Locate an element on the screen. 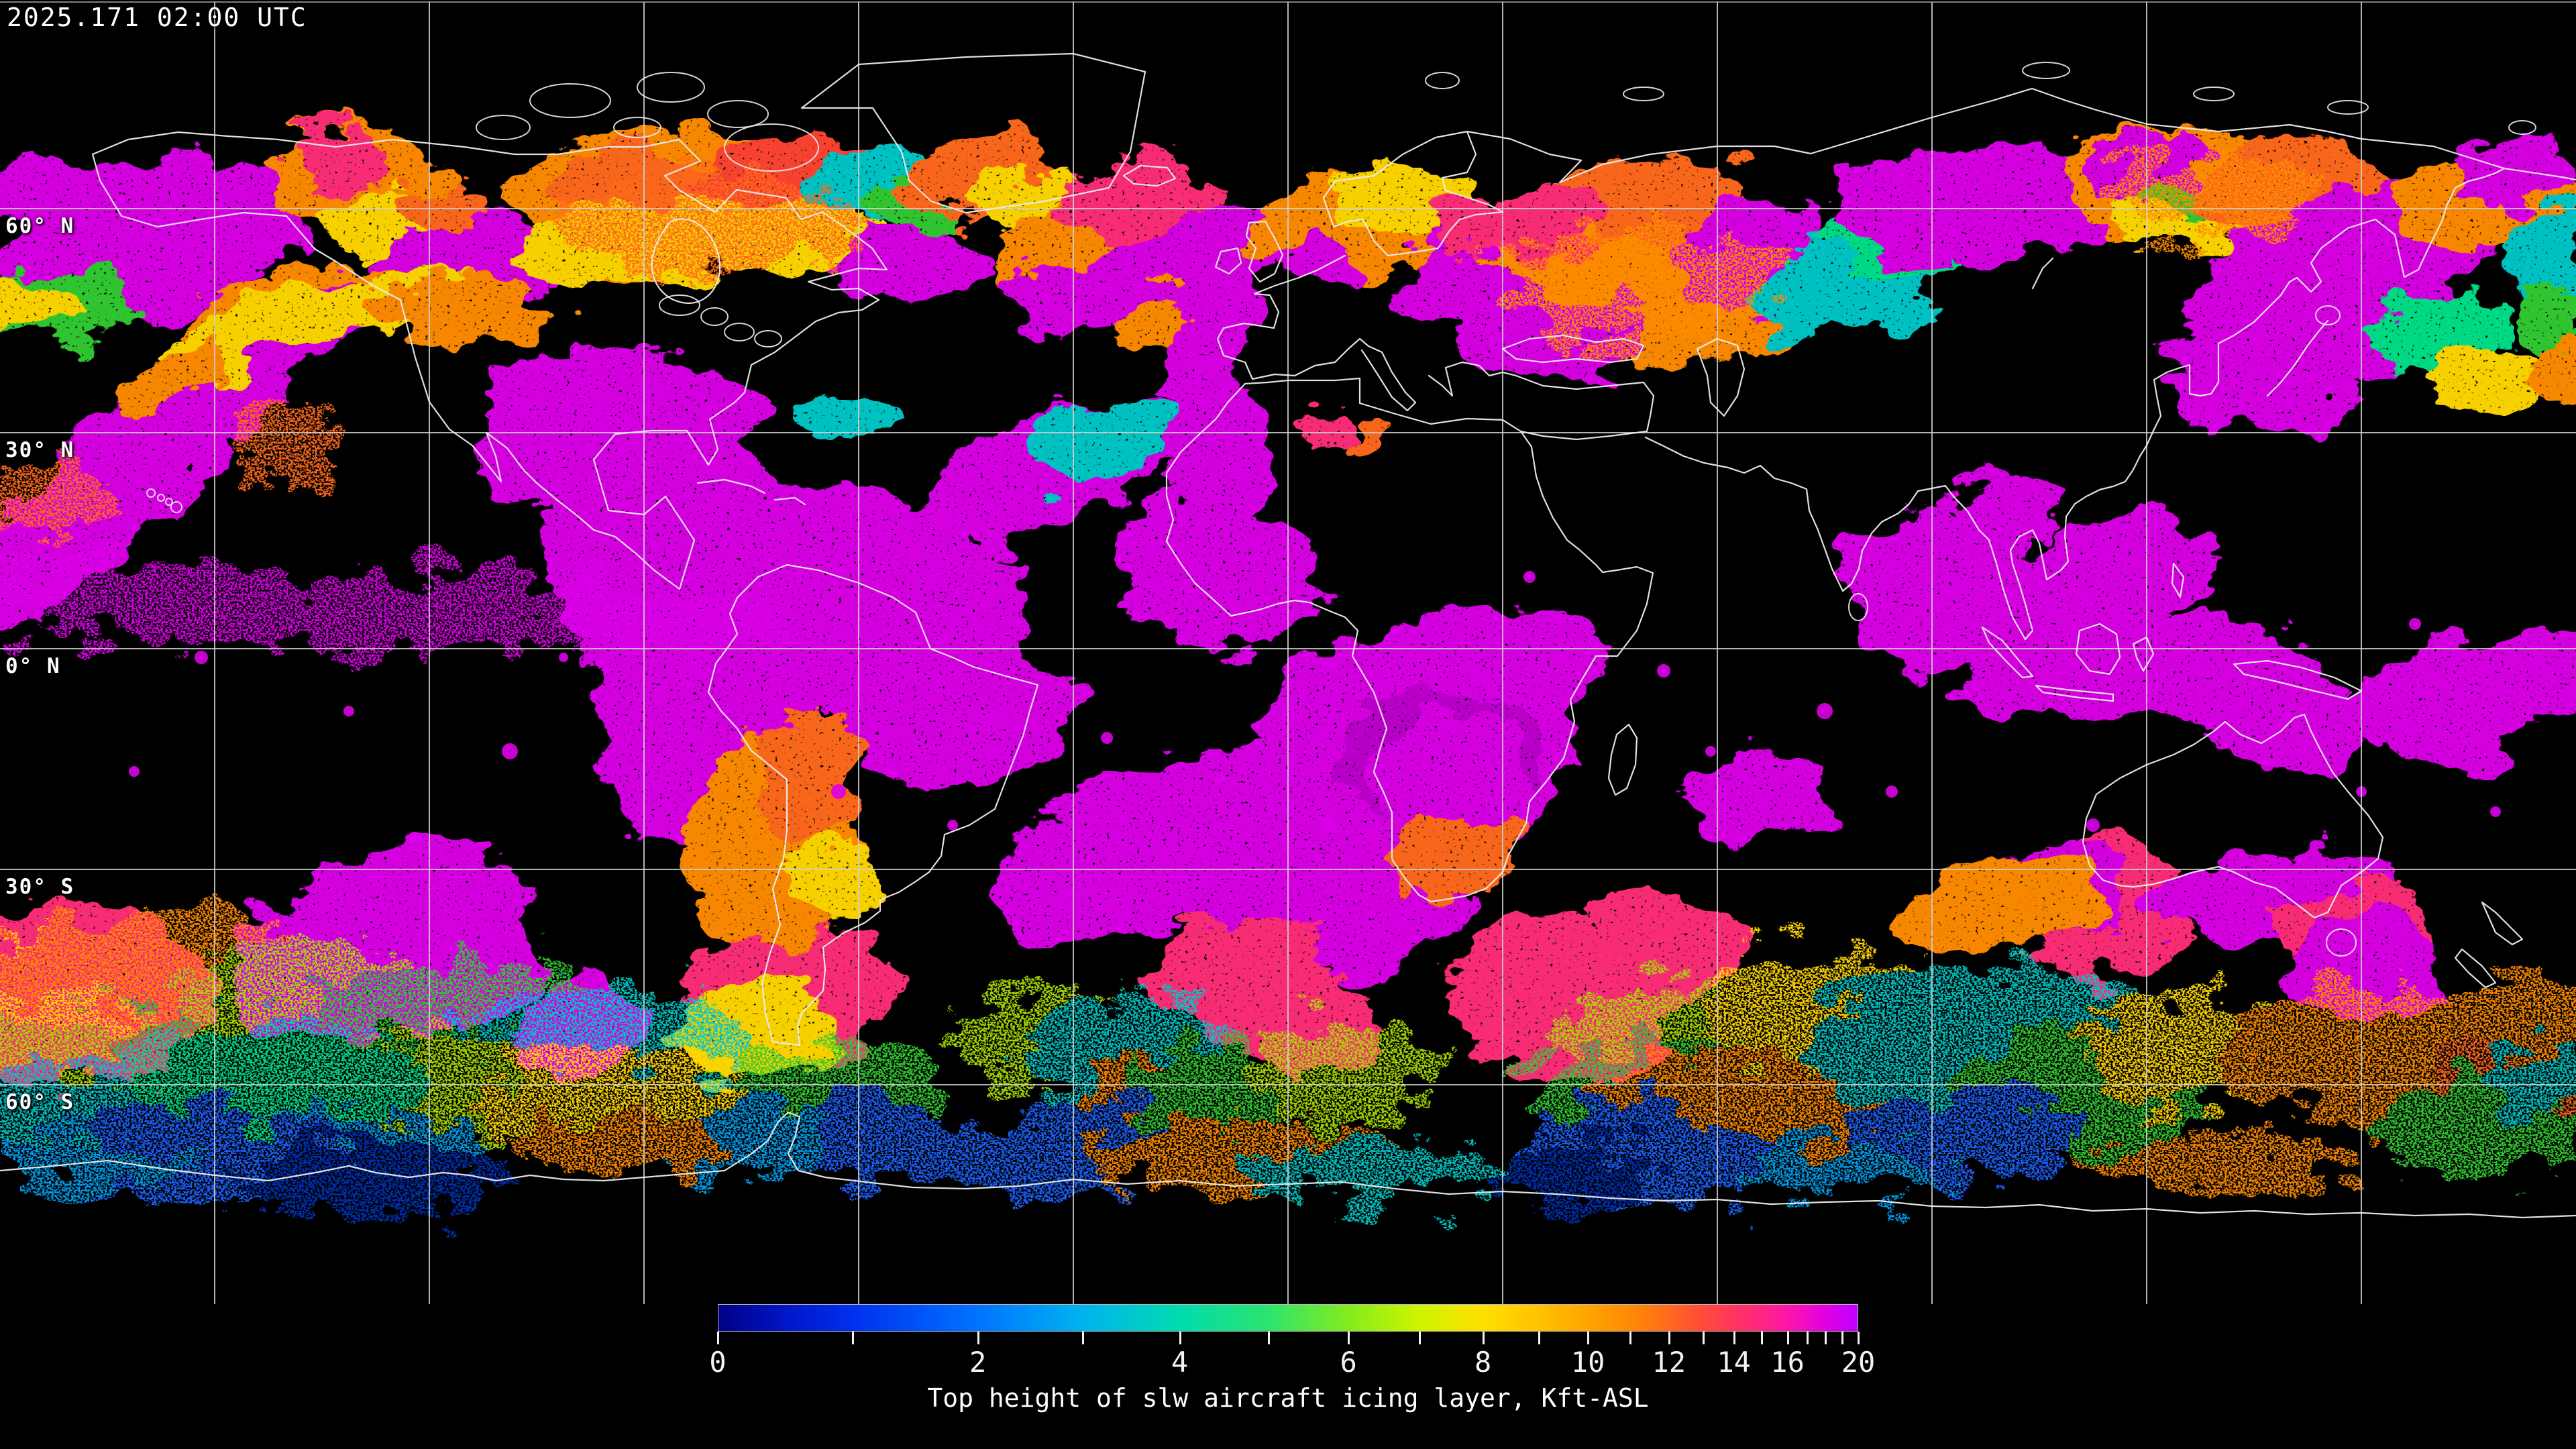 The width and height of the screenshot is (2576, 1449). colorbar-tick-label: 4 is located at coordinates (1180, 1362).